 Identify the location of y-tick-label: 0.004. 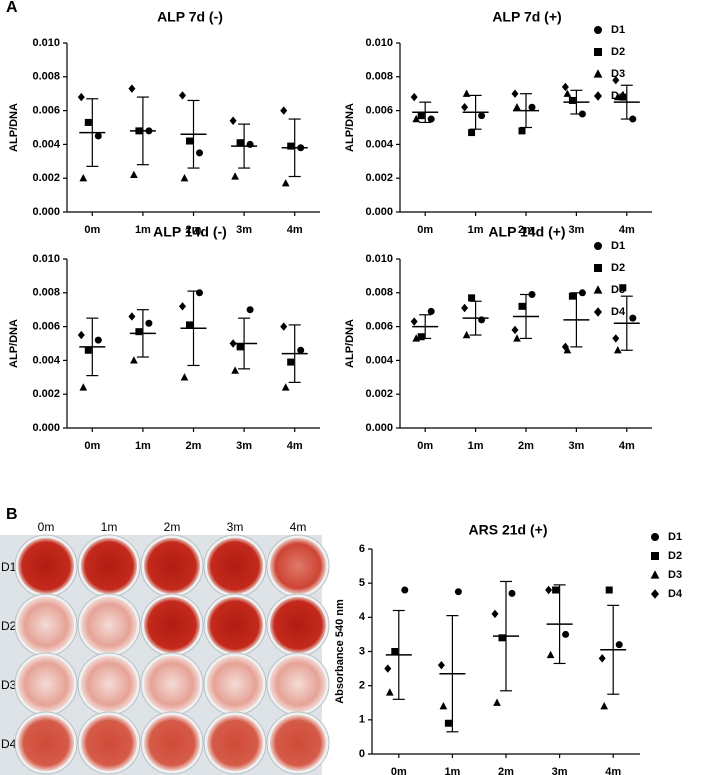
(379, 144).